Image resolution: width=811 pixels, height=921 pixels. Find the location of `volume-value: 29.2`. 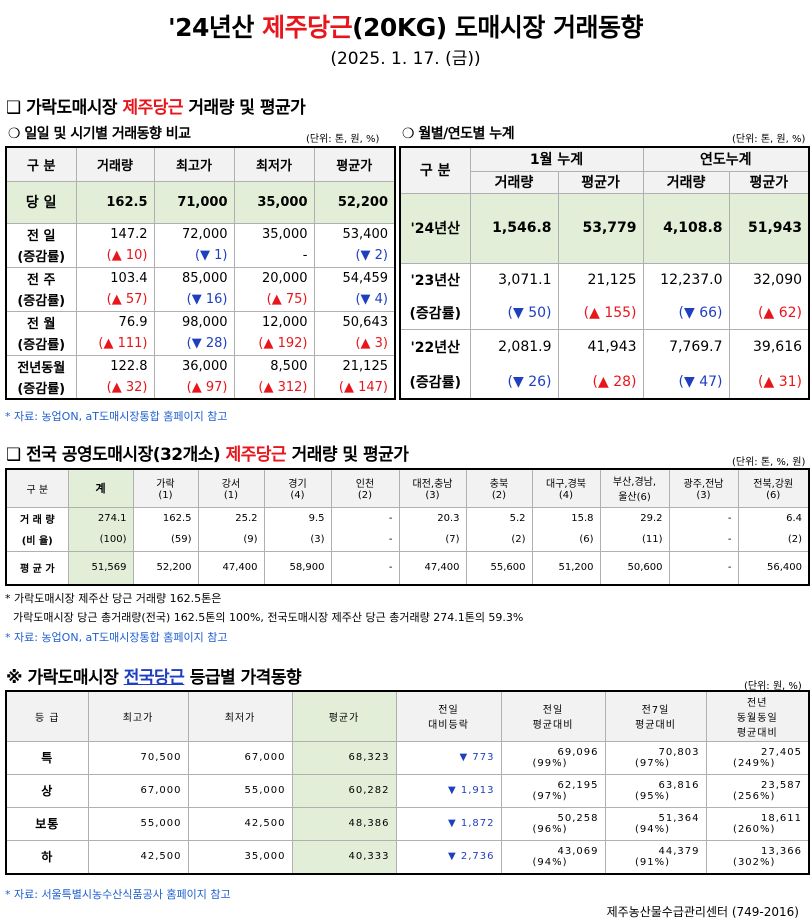

volume-value: 29.2 is located at coordinates (634, 517).